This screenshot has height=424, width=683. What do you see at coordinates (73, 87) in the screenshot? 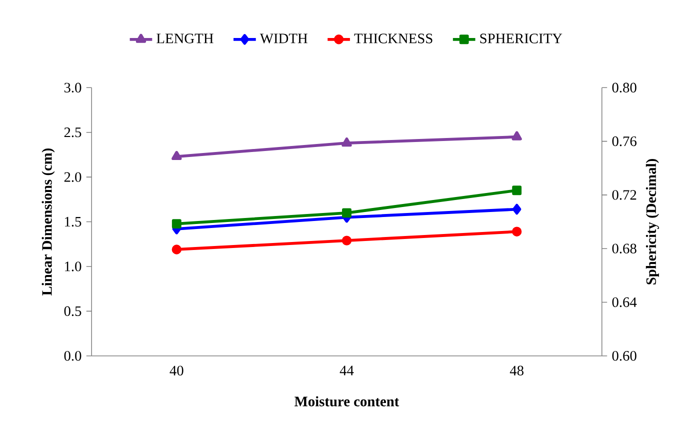
I see `y-tick-label: 3.0` at bounding box center [73, 87].